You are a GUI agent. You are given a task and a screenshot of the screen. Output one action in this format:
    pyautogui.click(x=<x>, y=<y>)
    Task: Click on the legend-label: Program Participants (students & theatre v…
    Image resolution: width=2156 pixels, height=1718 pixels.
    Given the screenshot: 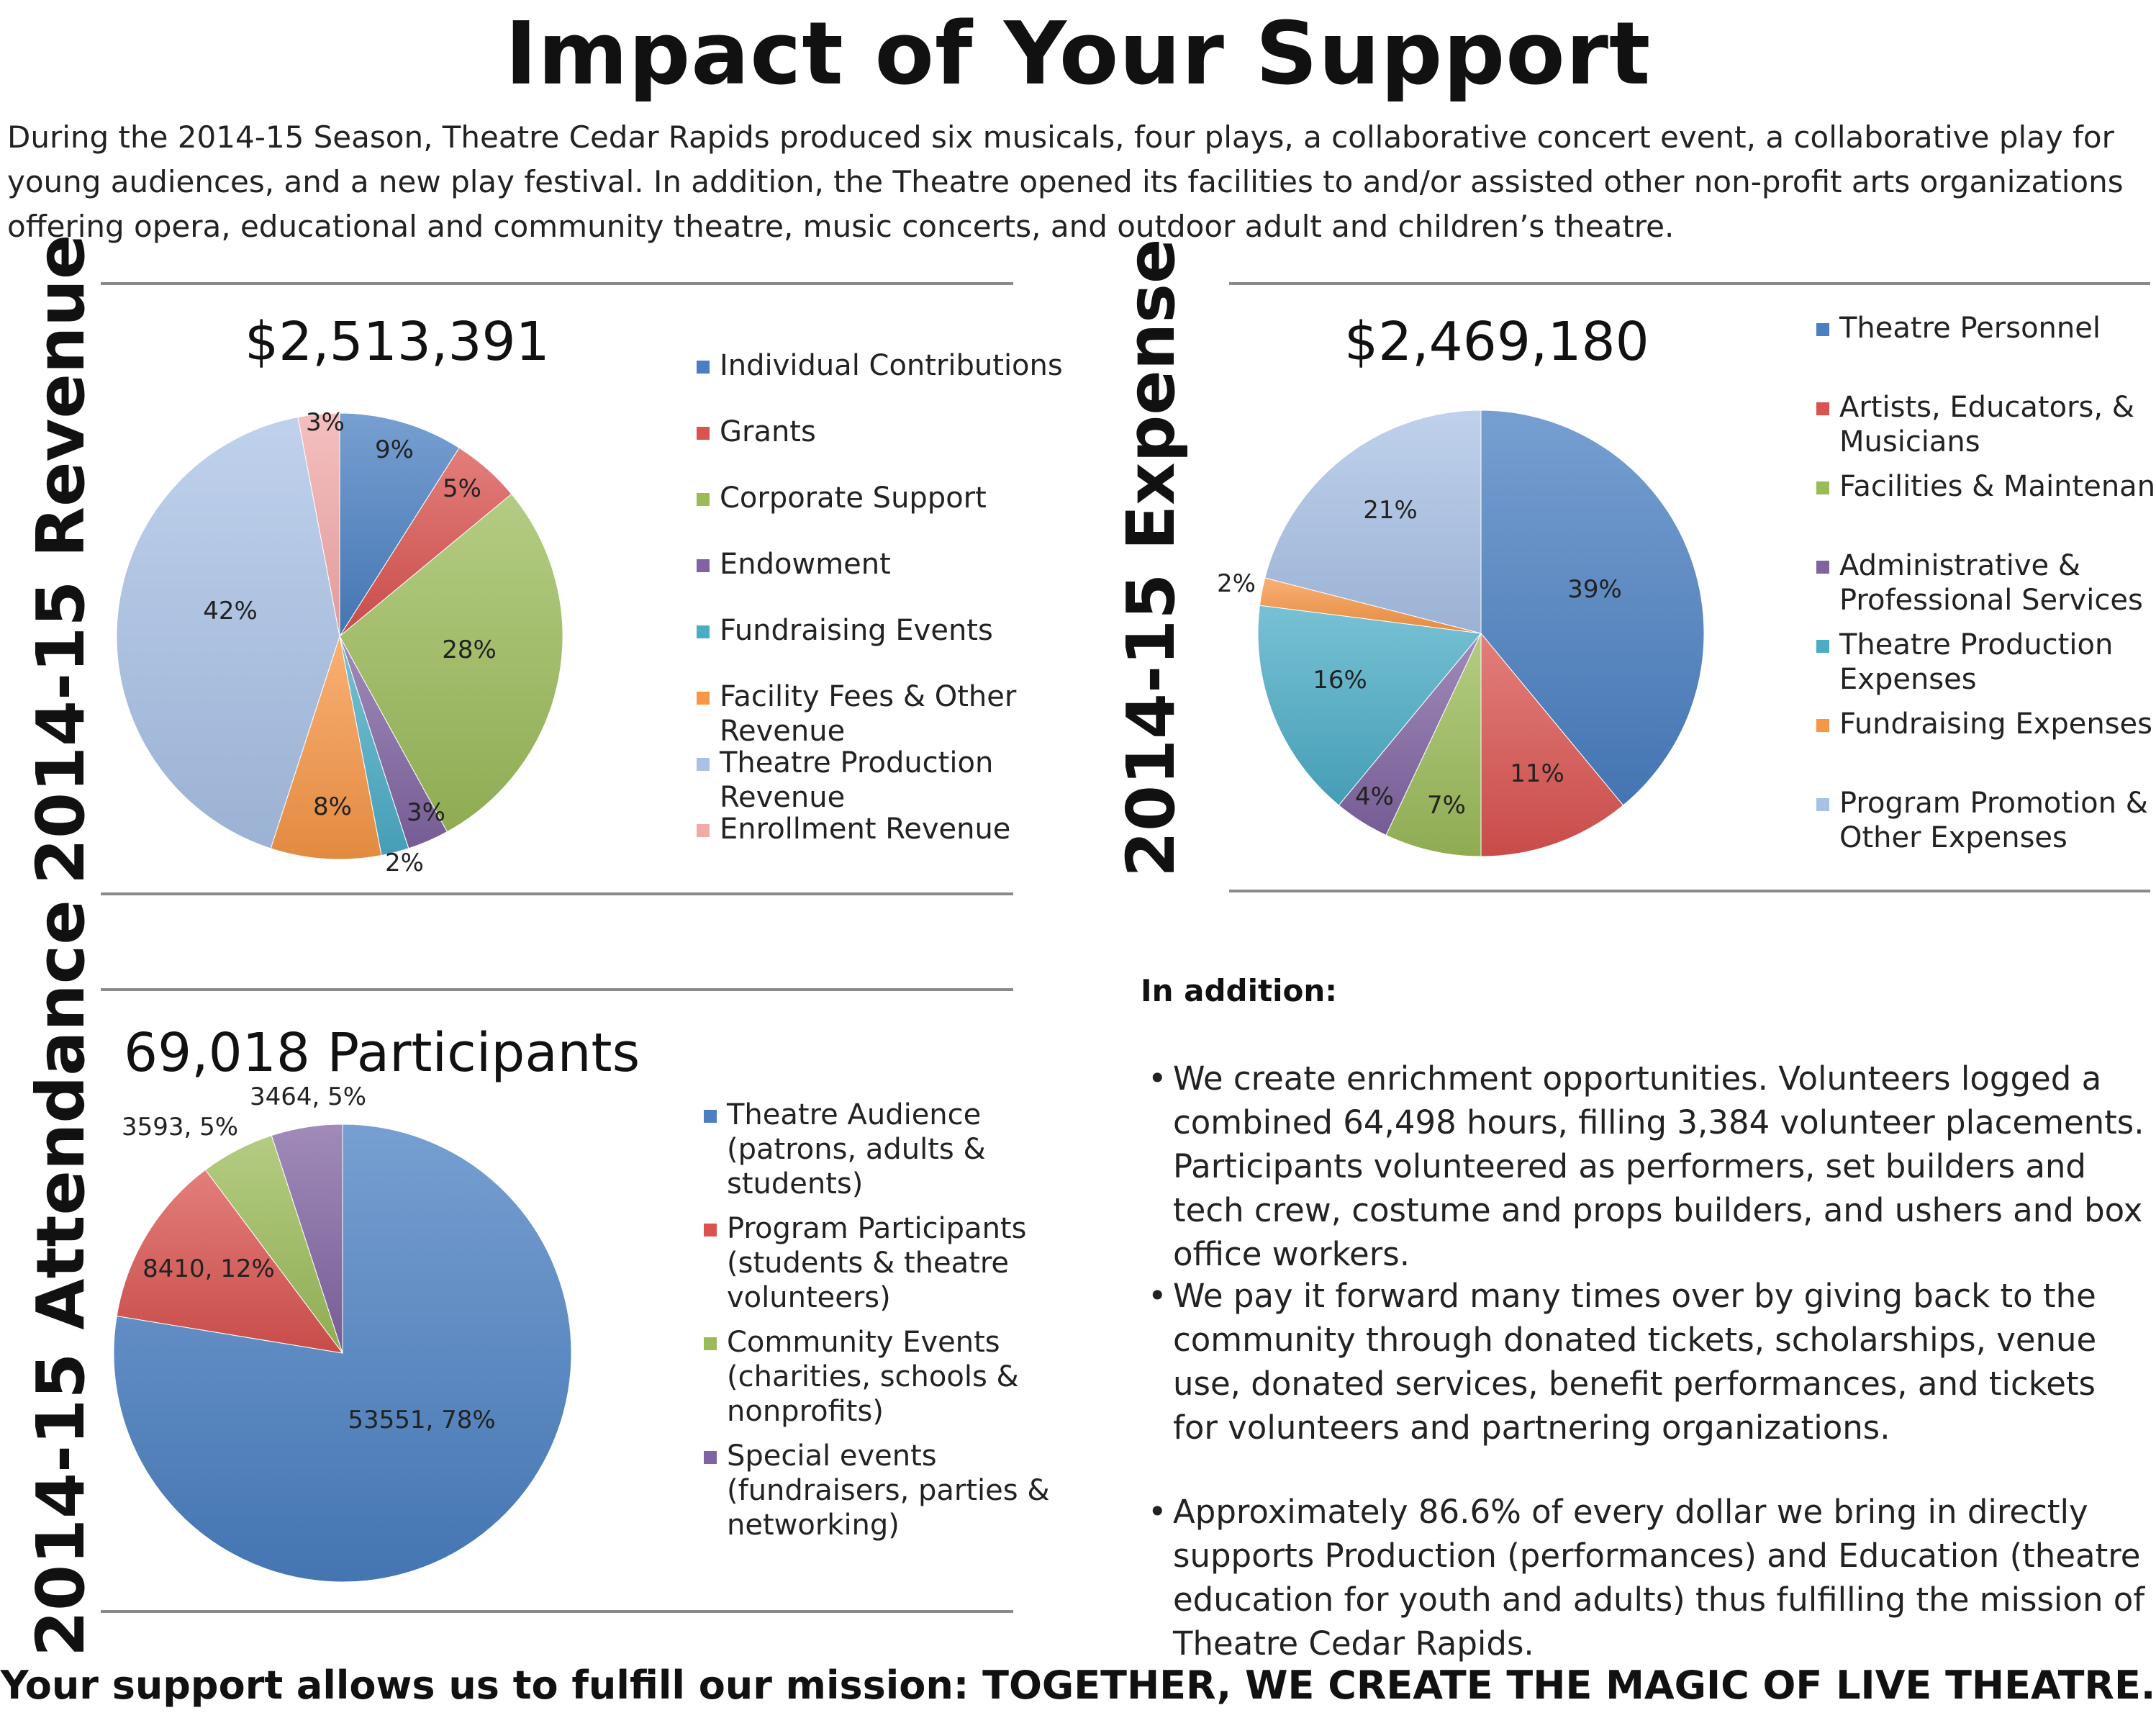 What is the action you would take?
    pyautogui.click(x=877, y=1263)
    